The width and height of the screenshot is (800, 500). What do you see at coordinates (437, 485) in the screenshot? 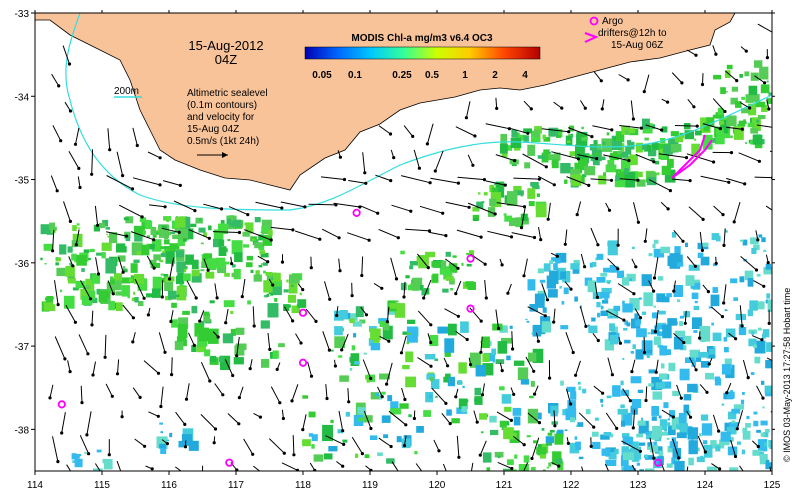
I see `x-tick-label: 120` at bounding box center [437, 485].